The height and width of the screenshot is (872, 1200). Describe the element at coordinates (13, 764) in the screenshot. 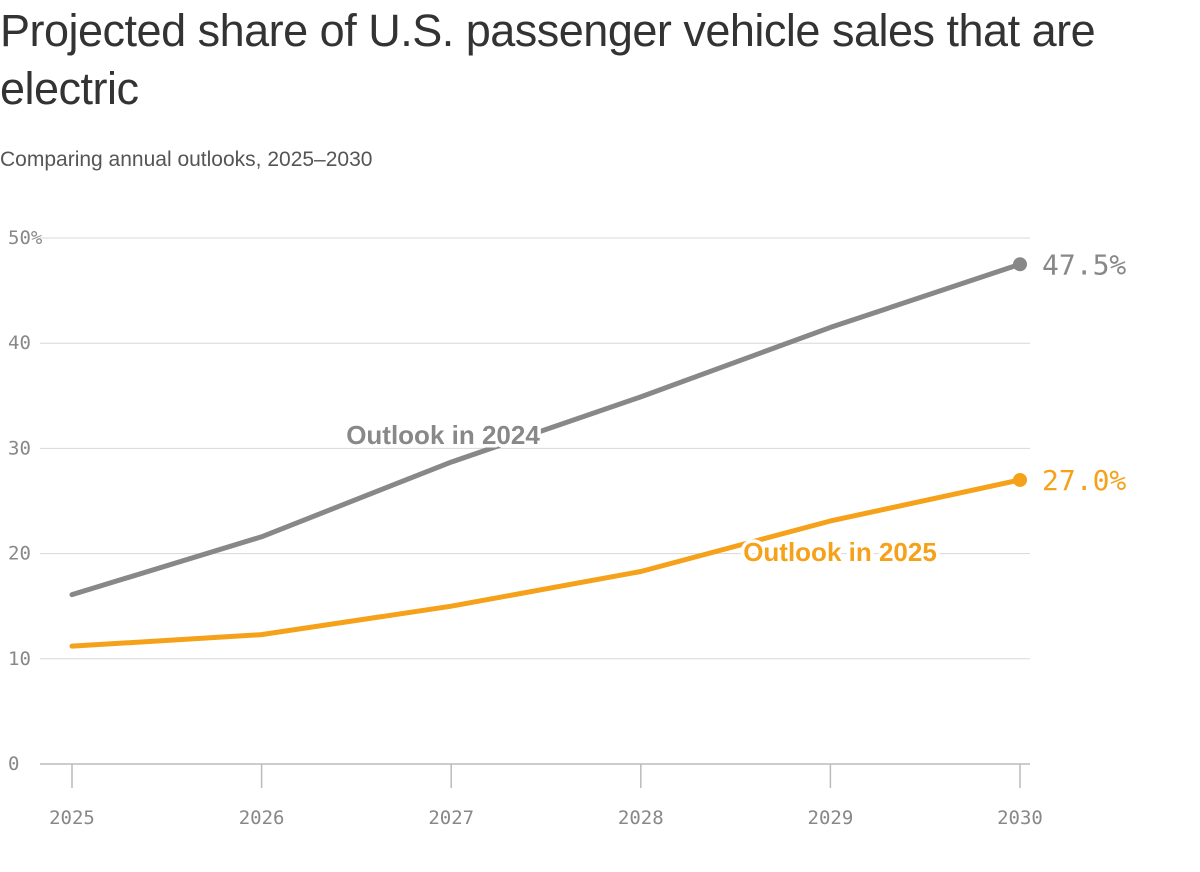

I see `y-tick-label: 0` at that location.